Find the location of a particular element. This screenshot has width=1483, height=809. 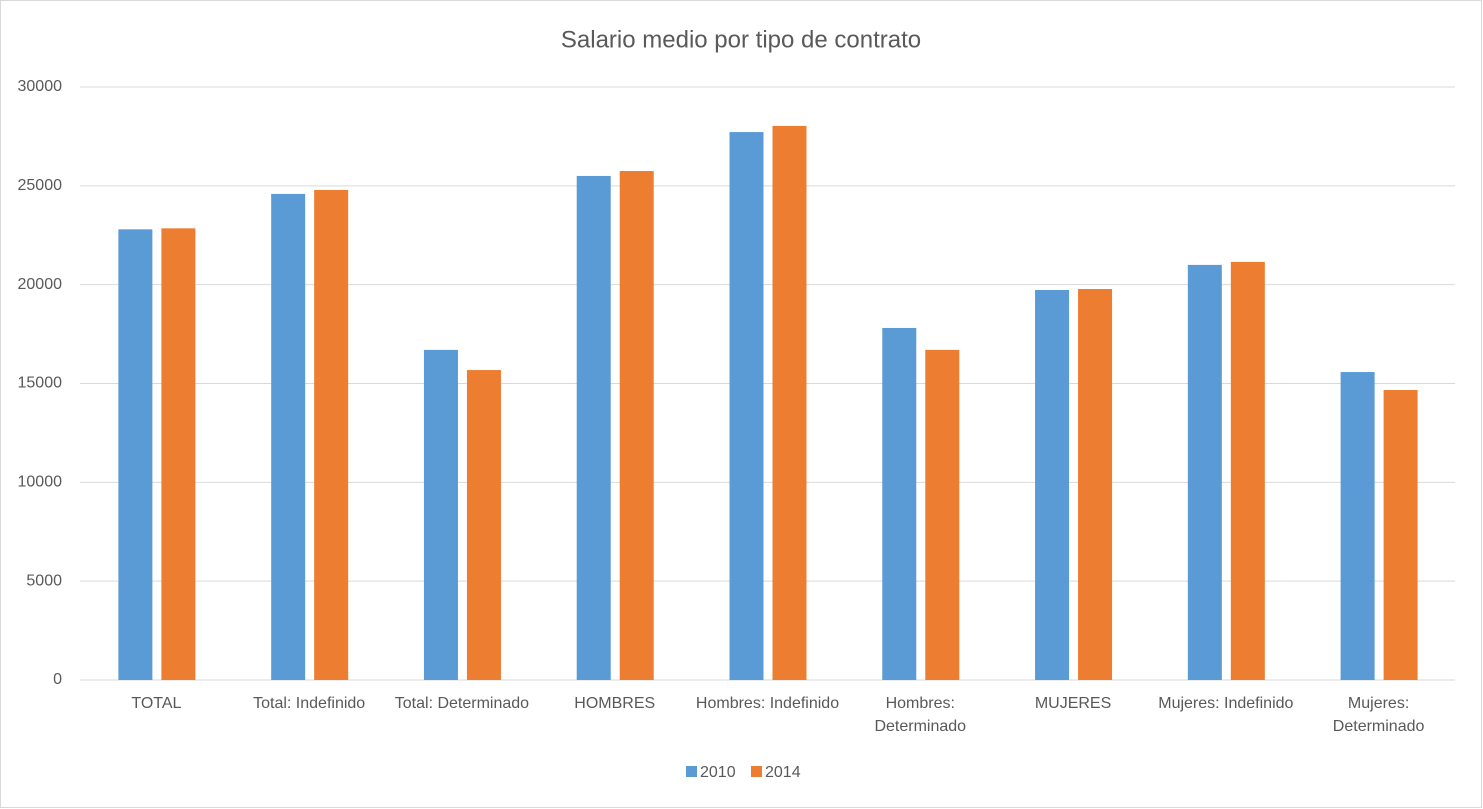

y-tick-label: 10000 is located at coordinates (40, 482).